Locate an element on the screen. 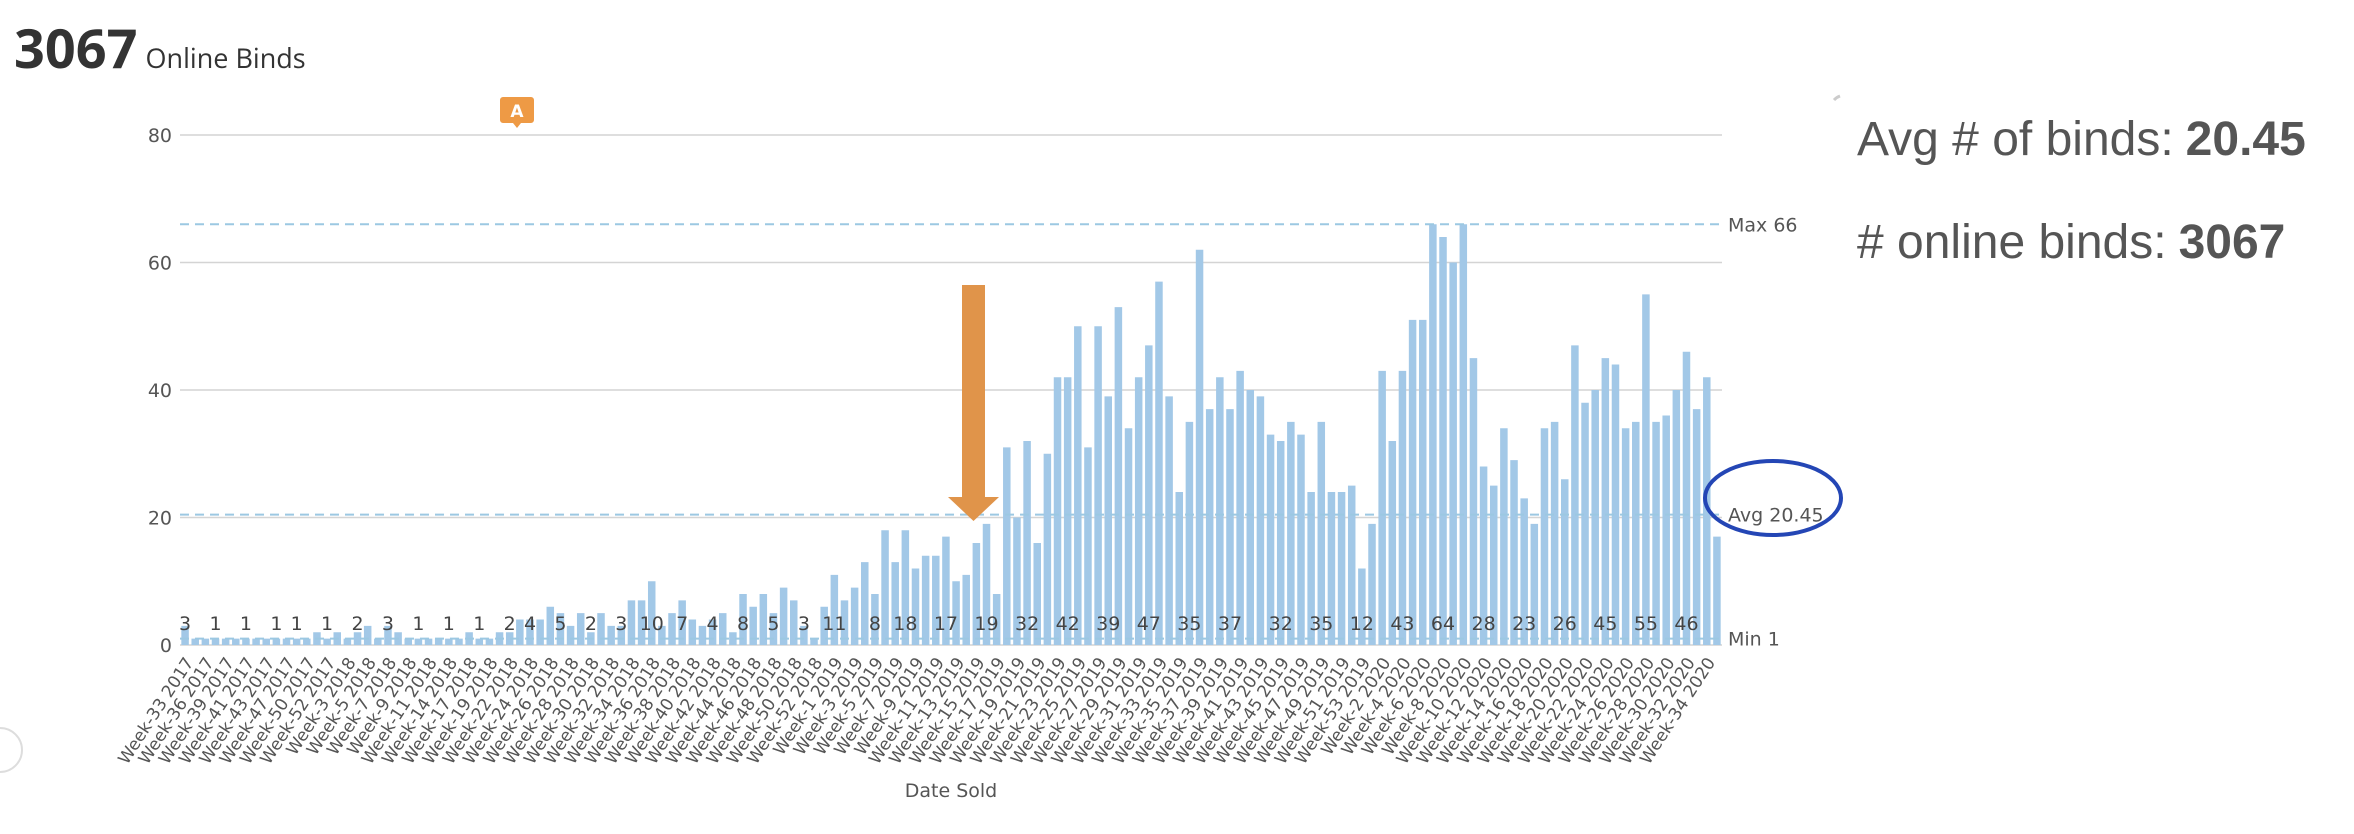  summary-value: 20.45 is located at coordinates (2245, 139).